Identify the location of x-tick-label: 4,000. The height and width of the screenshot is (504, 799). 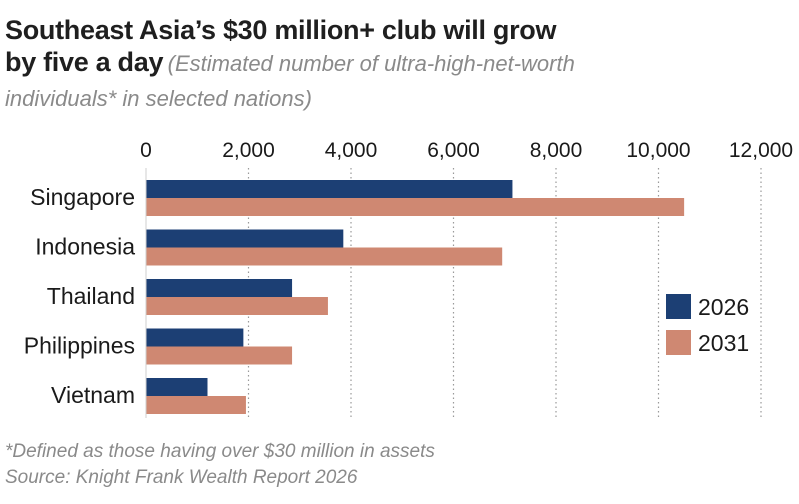
(351, 150).